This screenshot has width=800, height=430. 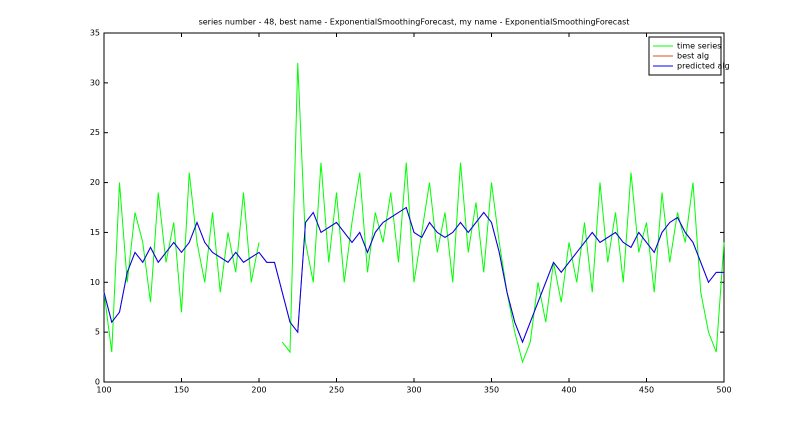 I want to click on x-tick-label: 250, so click(x=336, y=390).